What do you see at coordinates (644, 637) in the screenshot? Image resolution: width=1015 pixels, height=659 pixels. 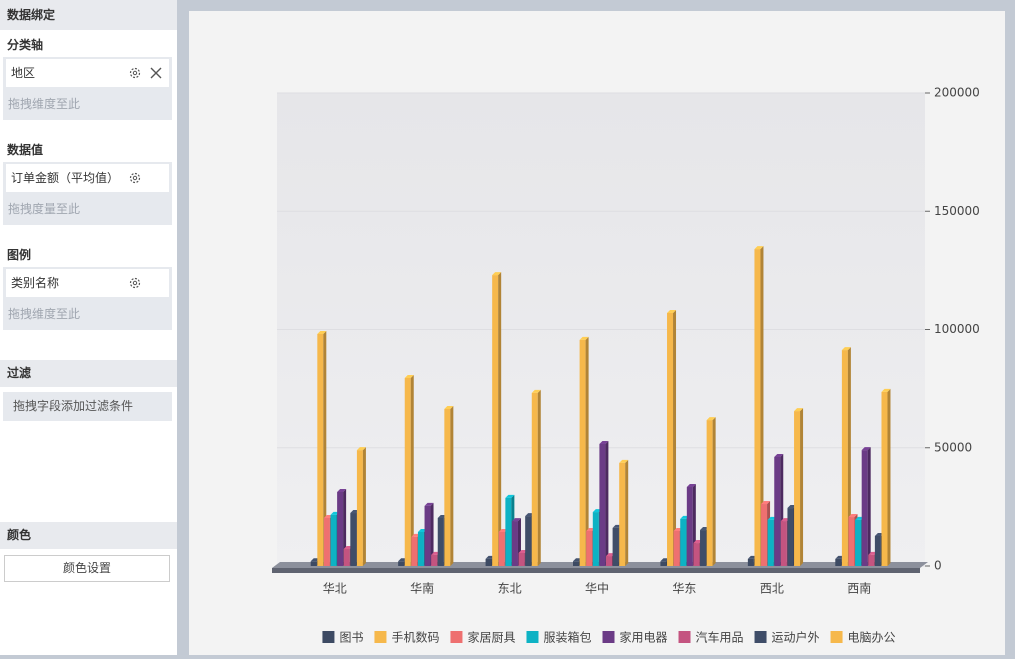 I see `legend-label: 家用电器` at bounding box center [644, 637].